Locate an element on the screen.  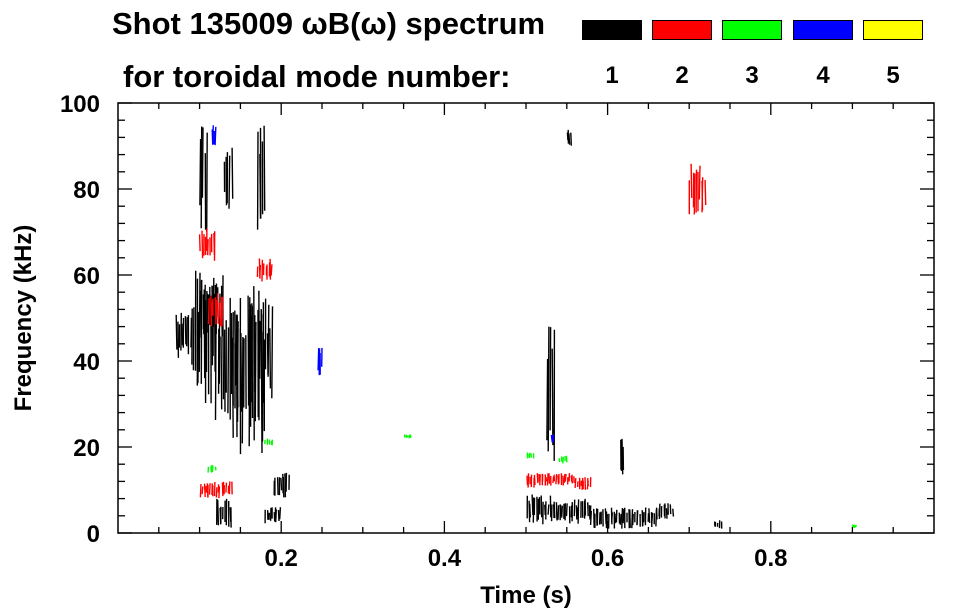
y-tick-label: 0 is located at coordinates (93, 534).